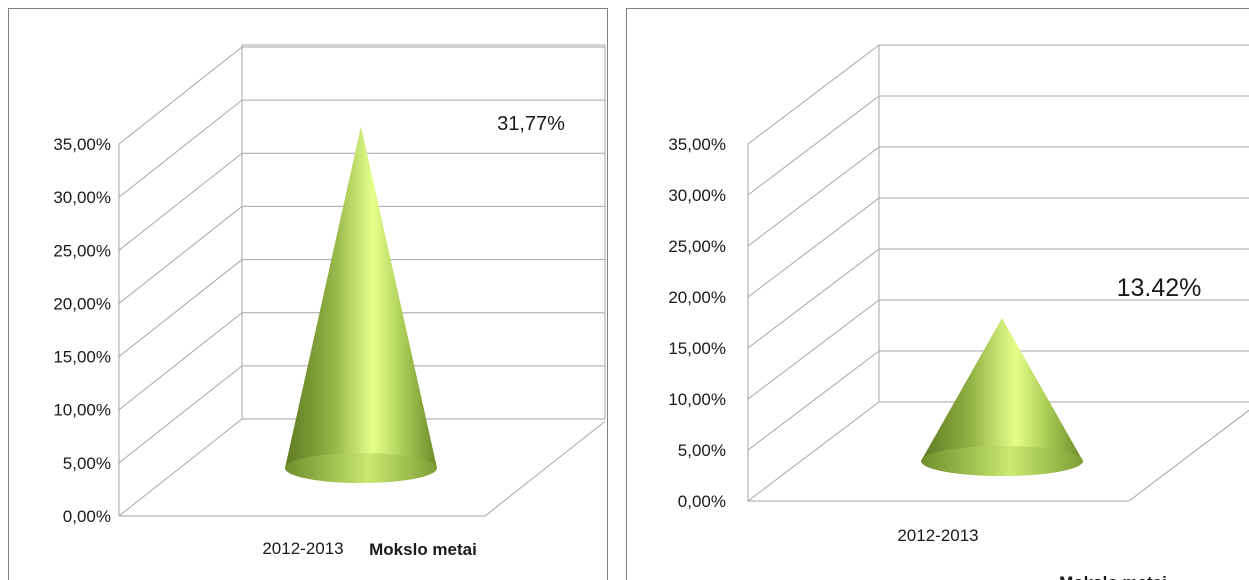  I want to click on data-label: 13.42%, so click(1159, 288).